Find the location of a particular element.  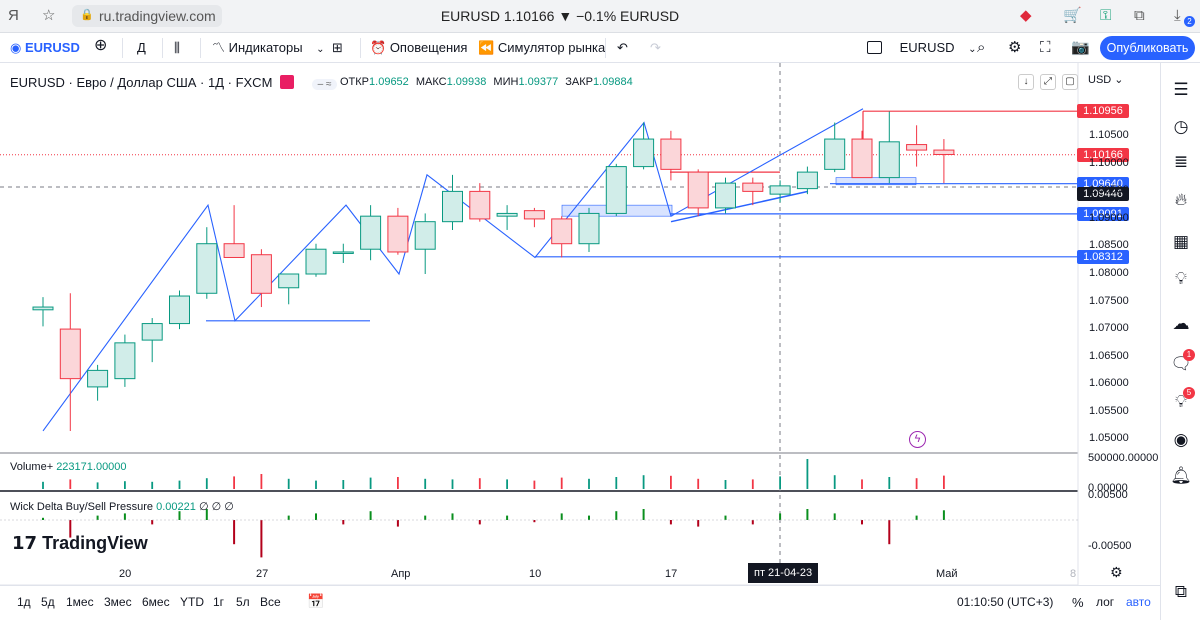

alerts-label: Оповещения is located at coordinates (428, 47).